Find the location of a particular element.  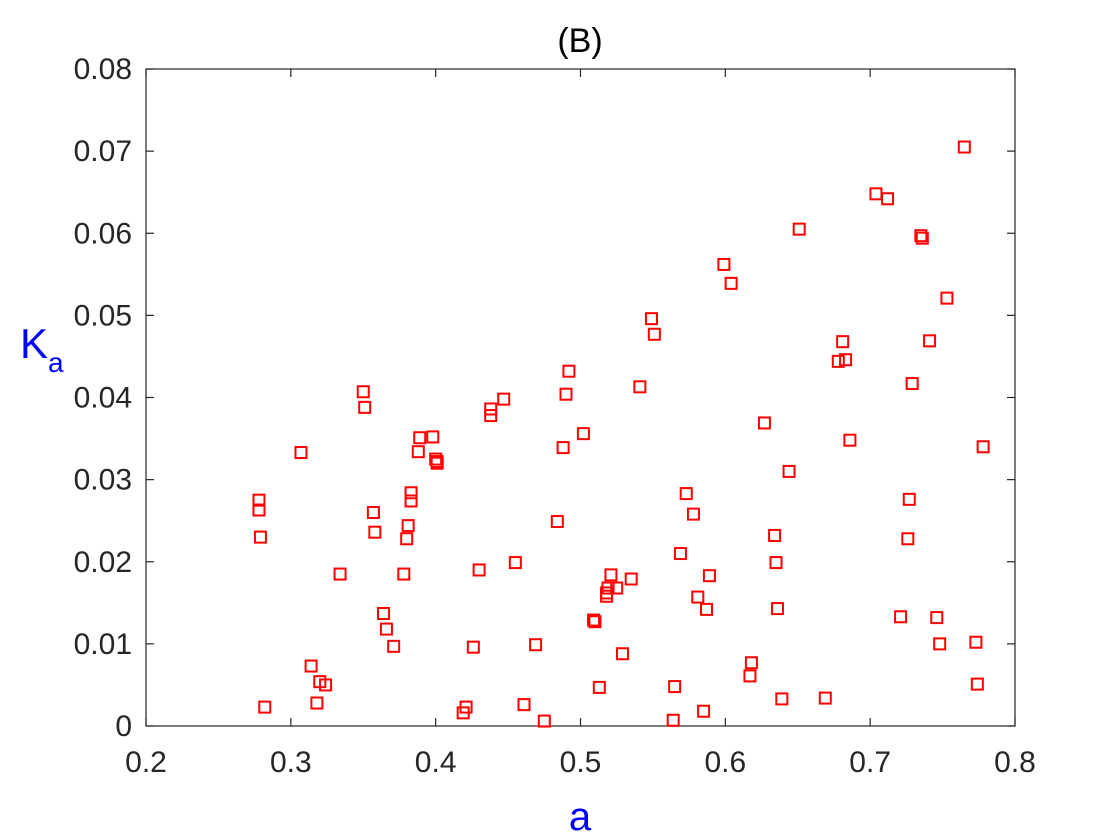

y-tick-label: 0.01 is located at coordinates (103, 644).